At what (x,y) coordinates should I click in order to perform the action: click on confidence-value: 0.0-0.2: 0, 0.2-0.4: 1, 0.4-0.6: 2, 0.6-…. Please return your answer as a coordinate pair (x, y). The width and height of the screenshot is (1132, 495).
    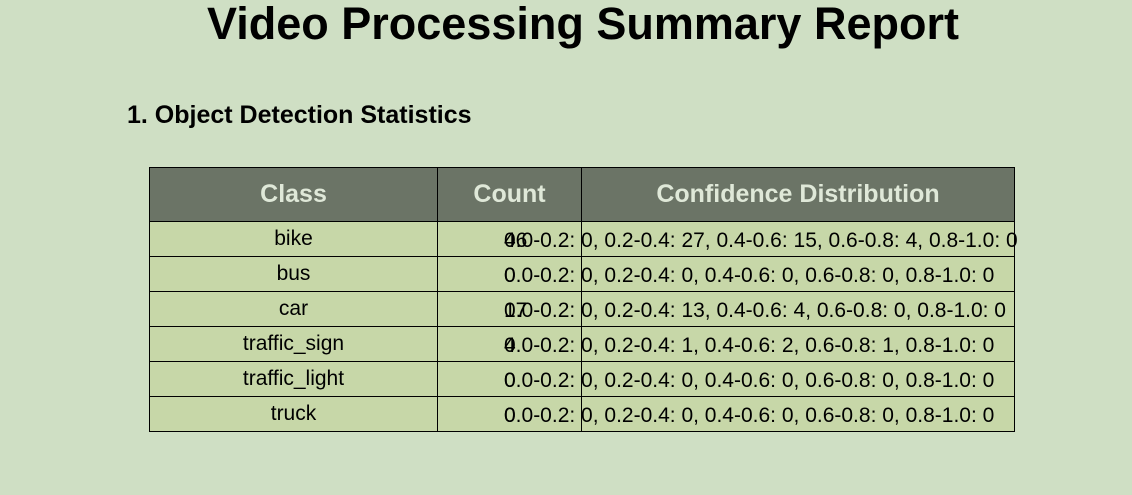
    Looking at the image, I should click on (749, 345).